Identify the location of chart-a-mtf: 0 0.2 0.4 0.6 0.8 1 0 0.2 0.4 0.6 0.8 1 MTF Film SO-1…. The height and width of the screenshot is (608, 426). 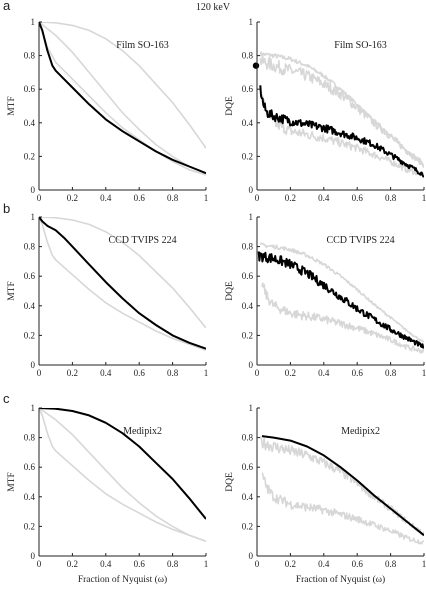
(107, 110).